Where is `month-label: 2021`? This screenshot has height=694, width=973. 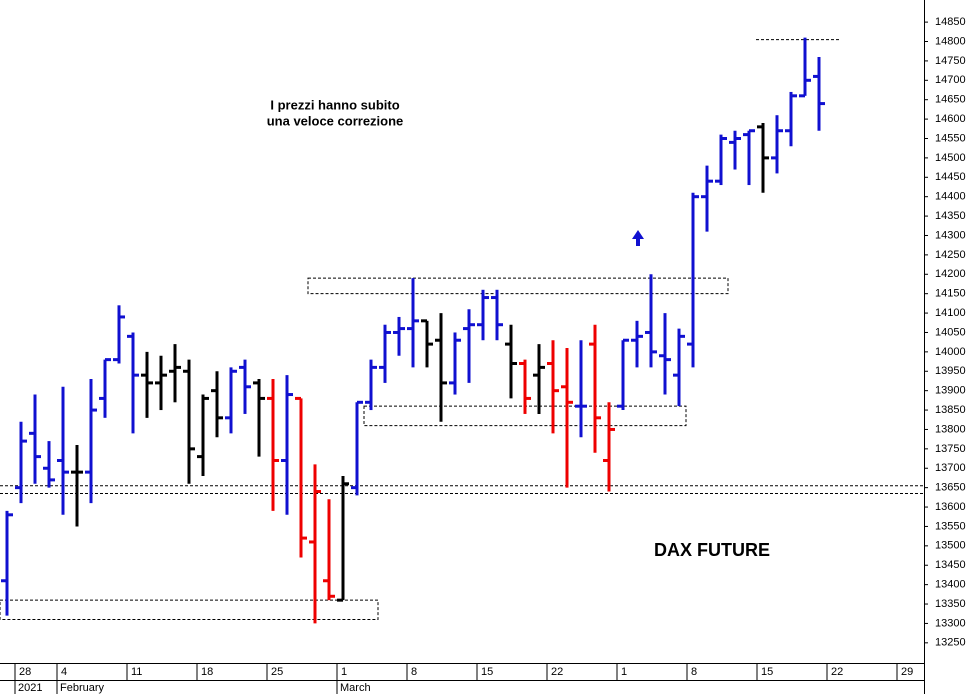
month-label: 2021 is located at coordinates (30, 688).